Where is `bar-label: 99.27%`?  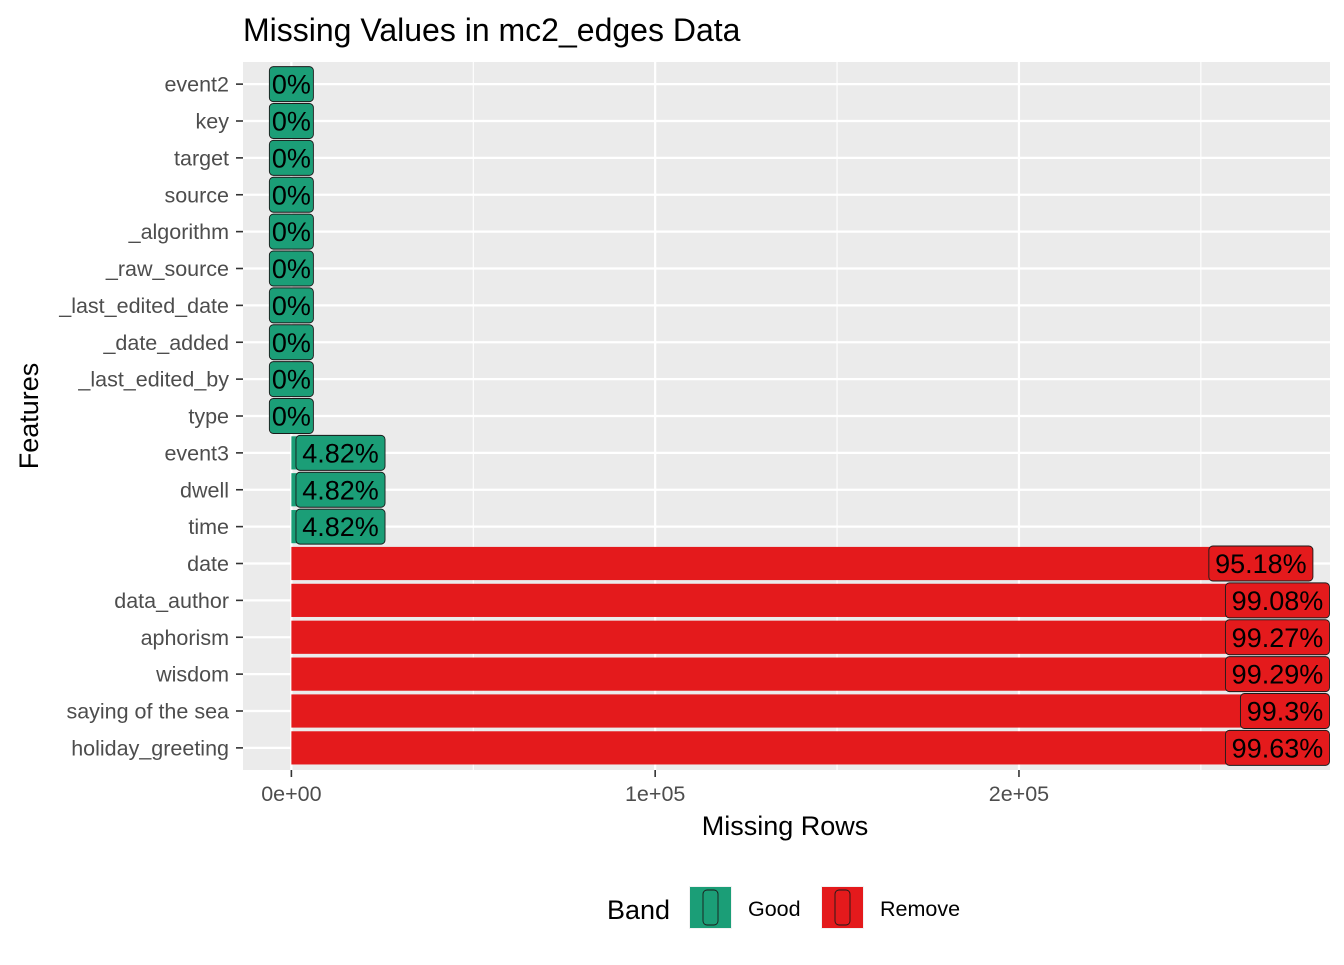
bar-label: 99.27% is located at coordinates (1277, 637).